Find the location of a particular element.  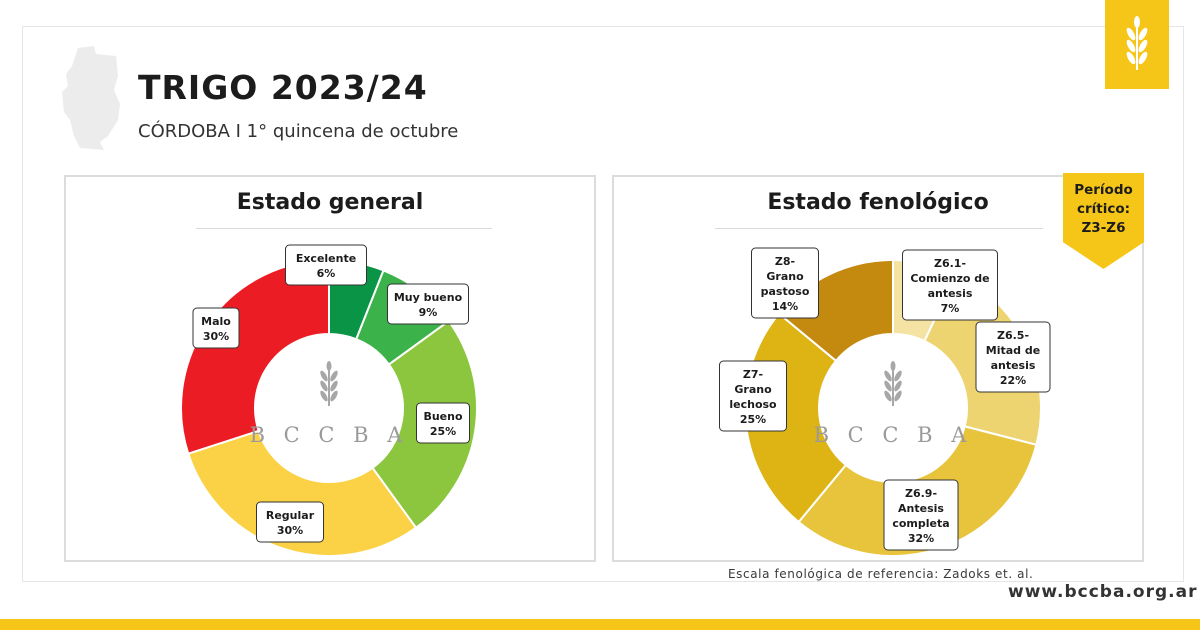

svg-text: Z8- is located at coordinates (785, 261).